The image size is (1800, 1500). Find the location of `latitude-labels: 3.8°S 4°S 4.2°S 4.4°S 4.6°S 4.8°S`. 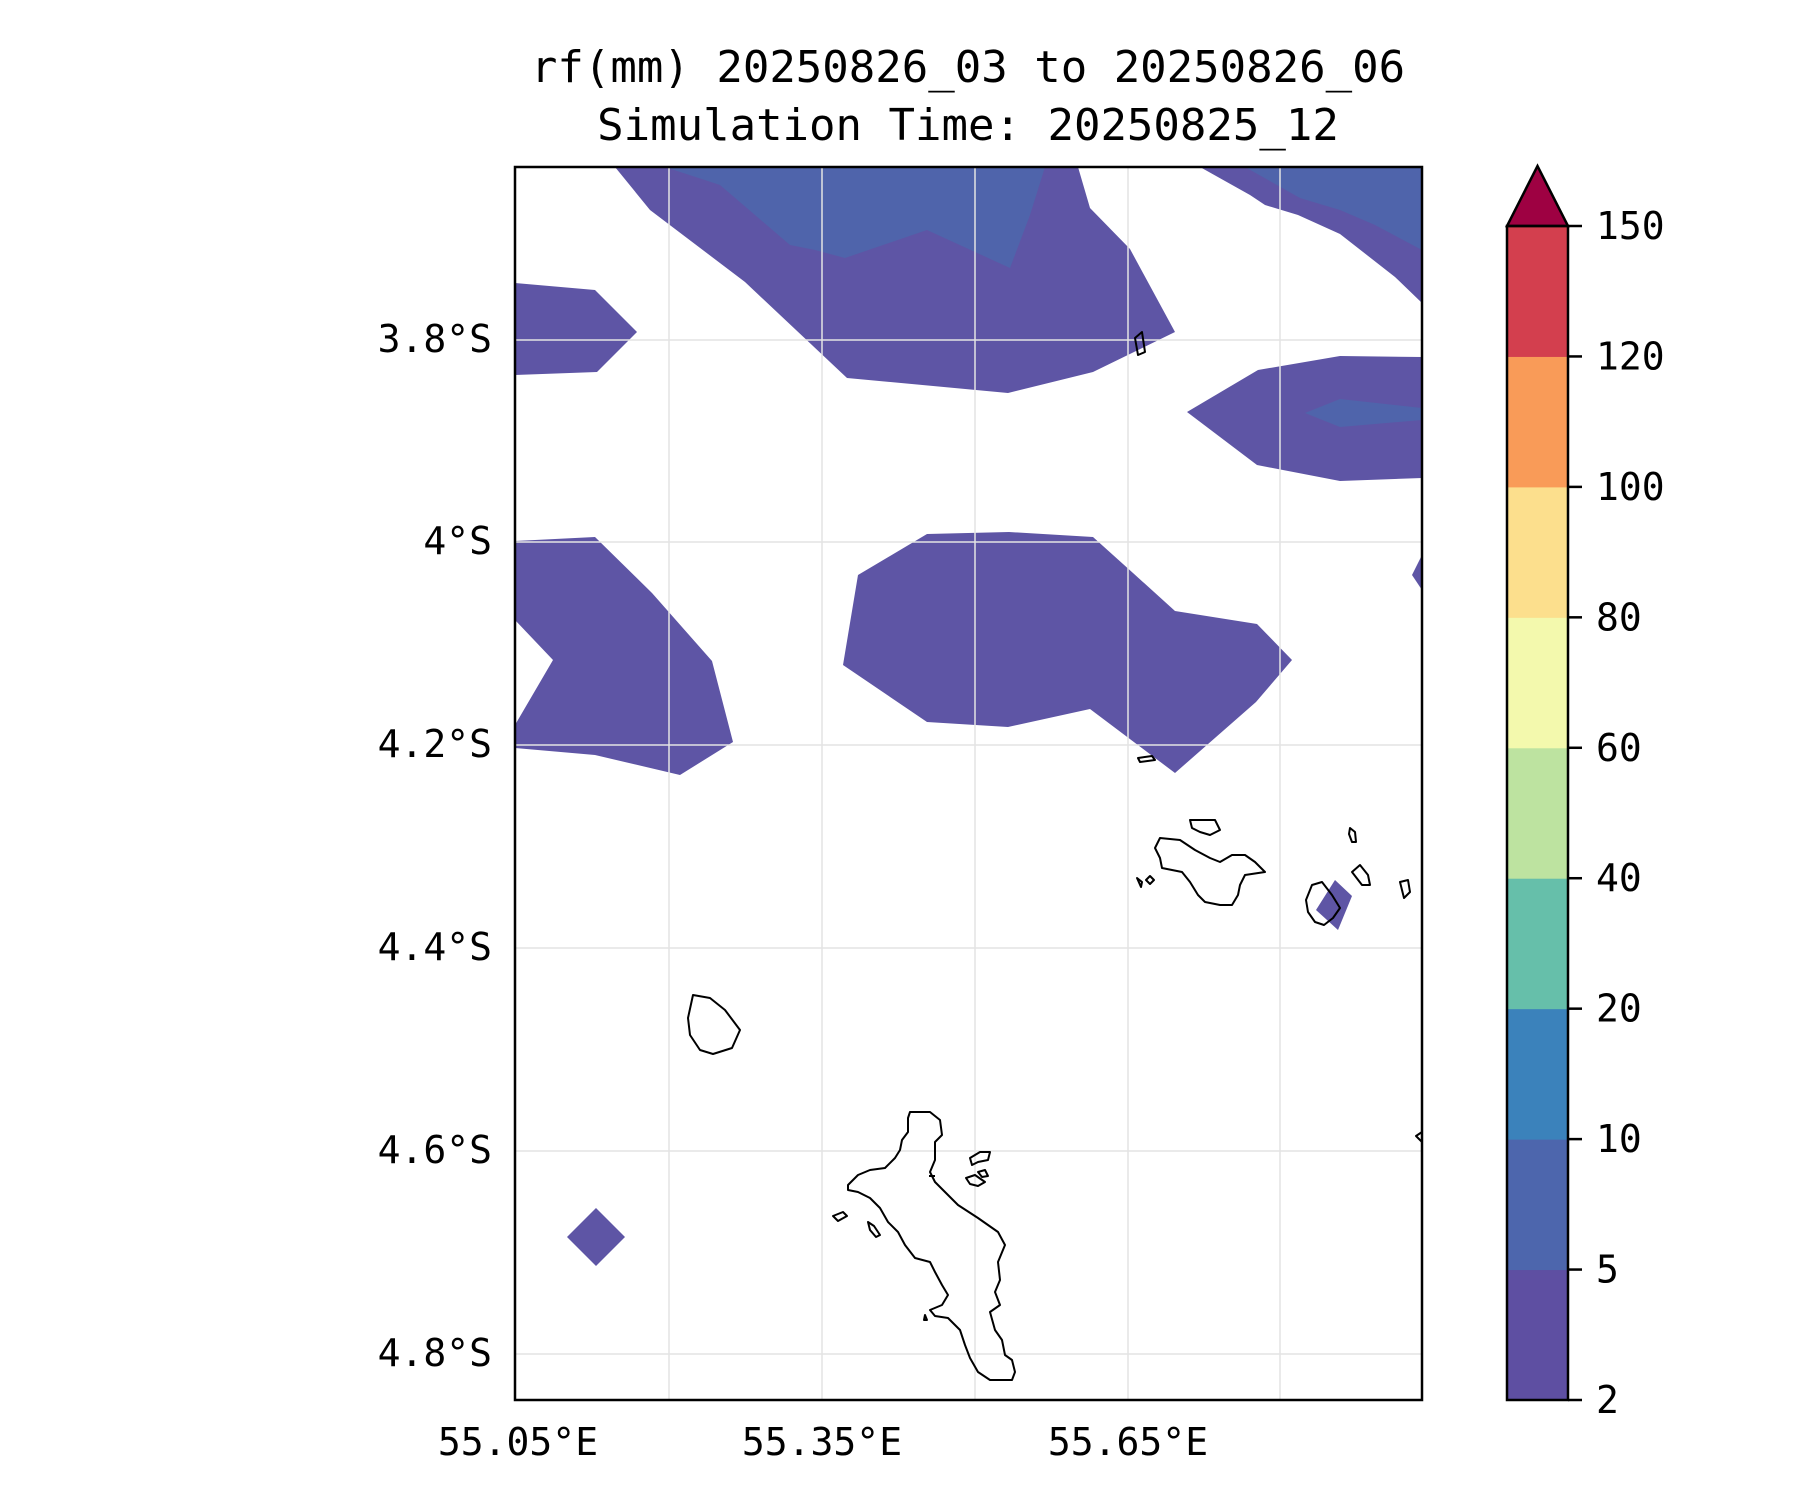

latitude-labels: 3.8°S 4°S 4.2°S 4.4°S 4.6°S 4.8°S is located at coordinates (435, 846).